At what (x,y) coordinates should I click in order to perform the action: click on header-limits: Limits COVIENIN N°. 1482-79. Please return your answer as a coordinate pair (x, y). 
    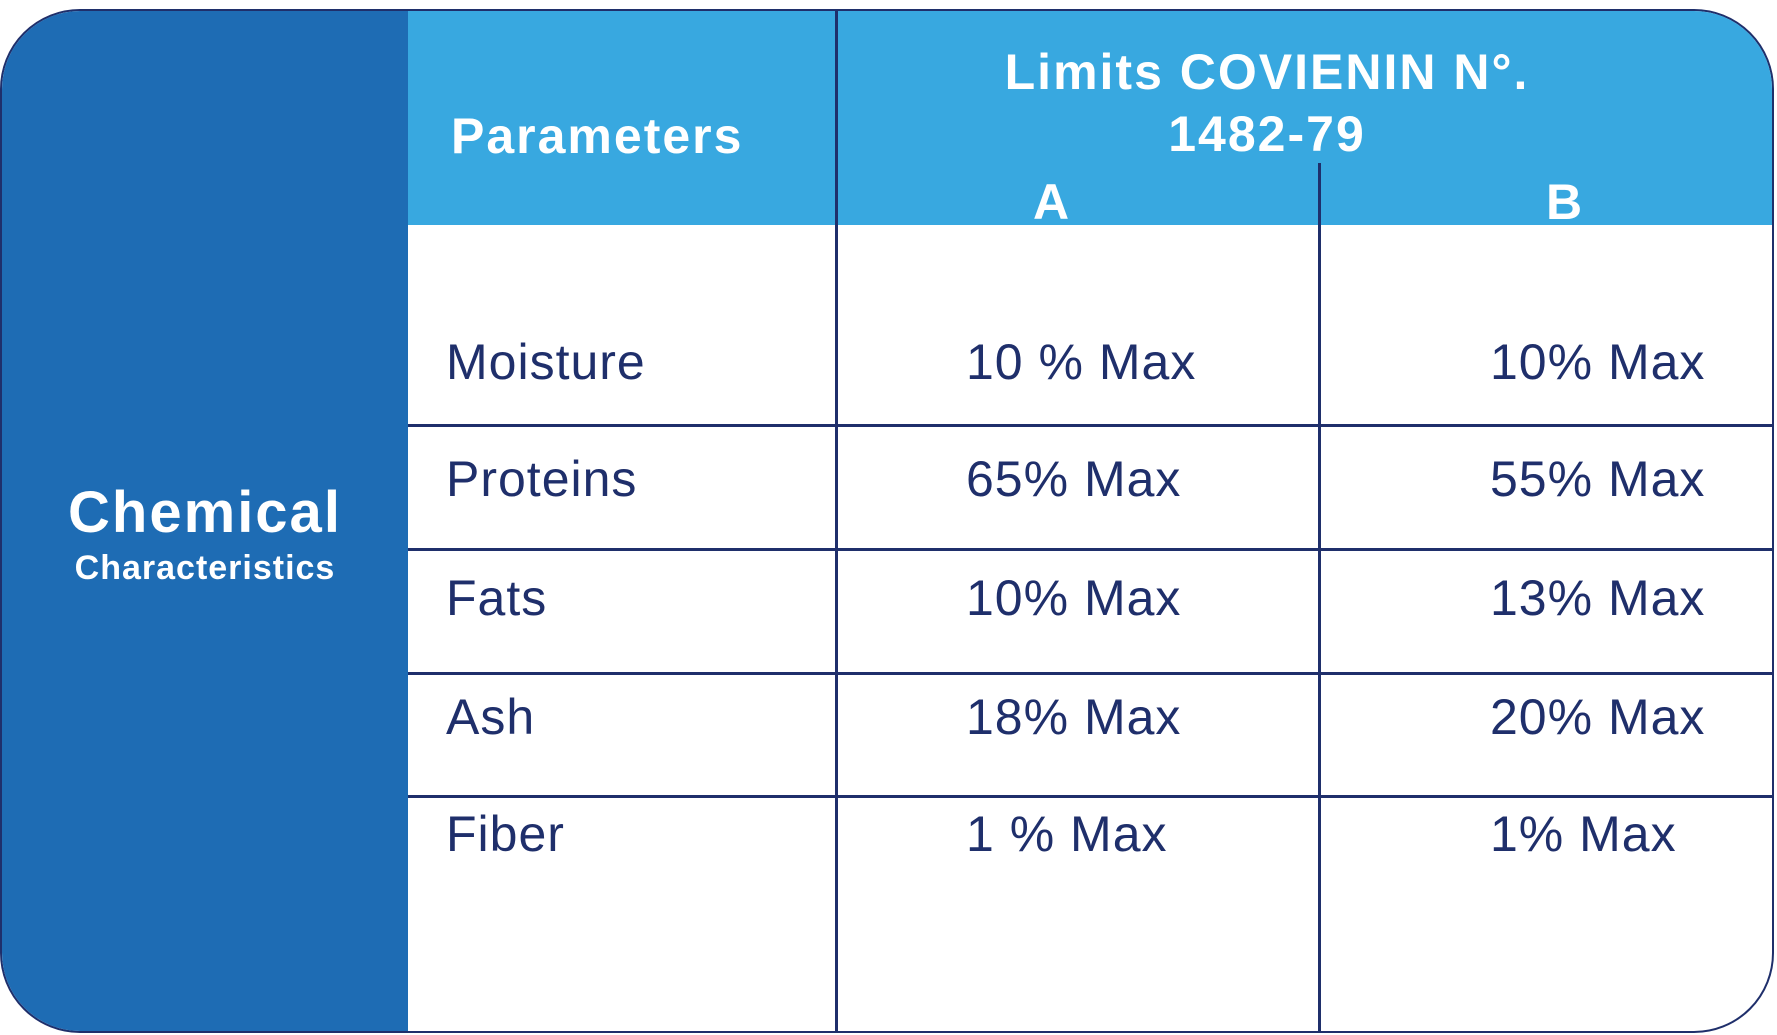
    Looking at the image, I should click on (1267, 103).